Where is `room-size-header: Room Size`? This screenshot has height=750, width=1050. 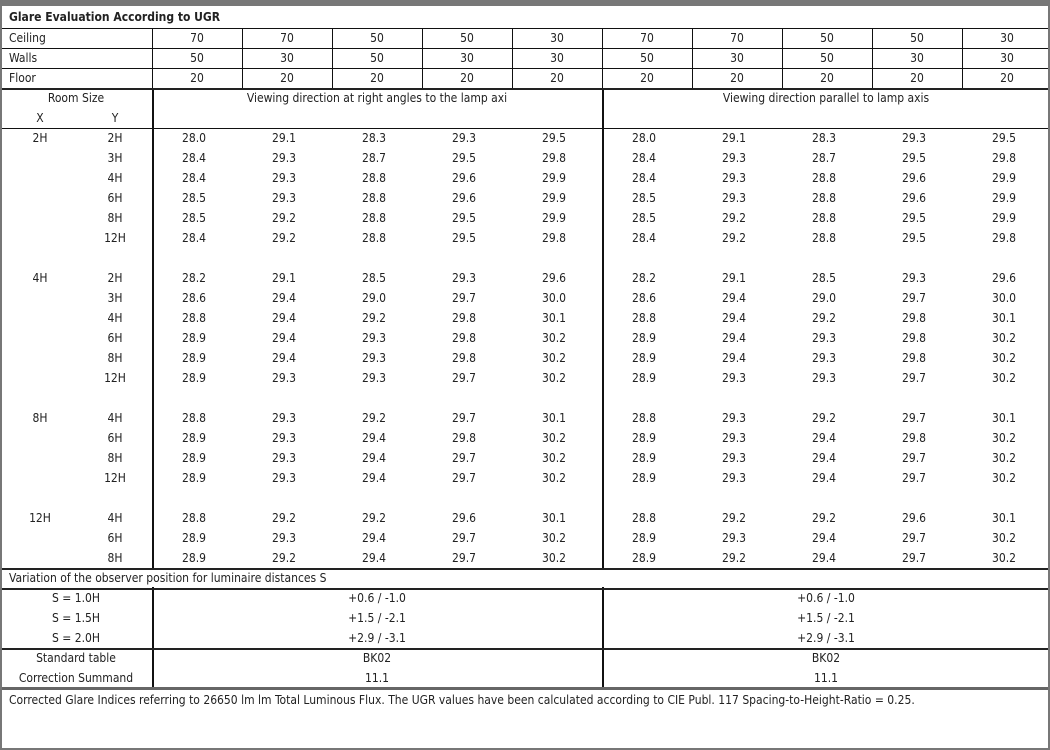
room-size-header: Room Size is located at coordinates (76, 98).